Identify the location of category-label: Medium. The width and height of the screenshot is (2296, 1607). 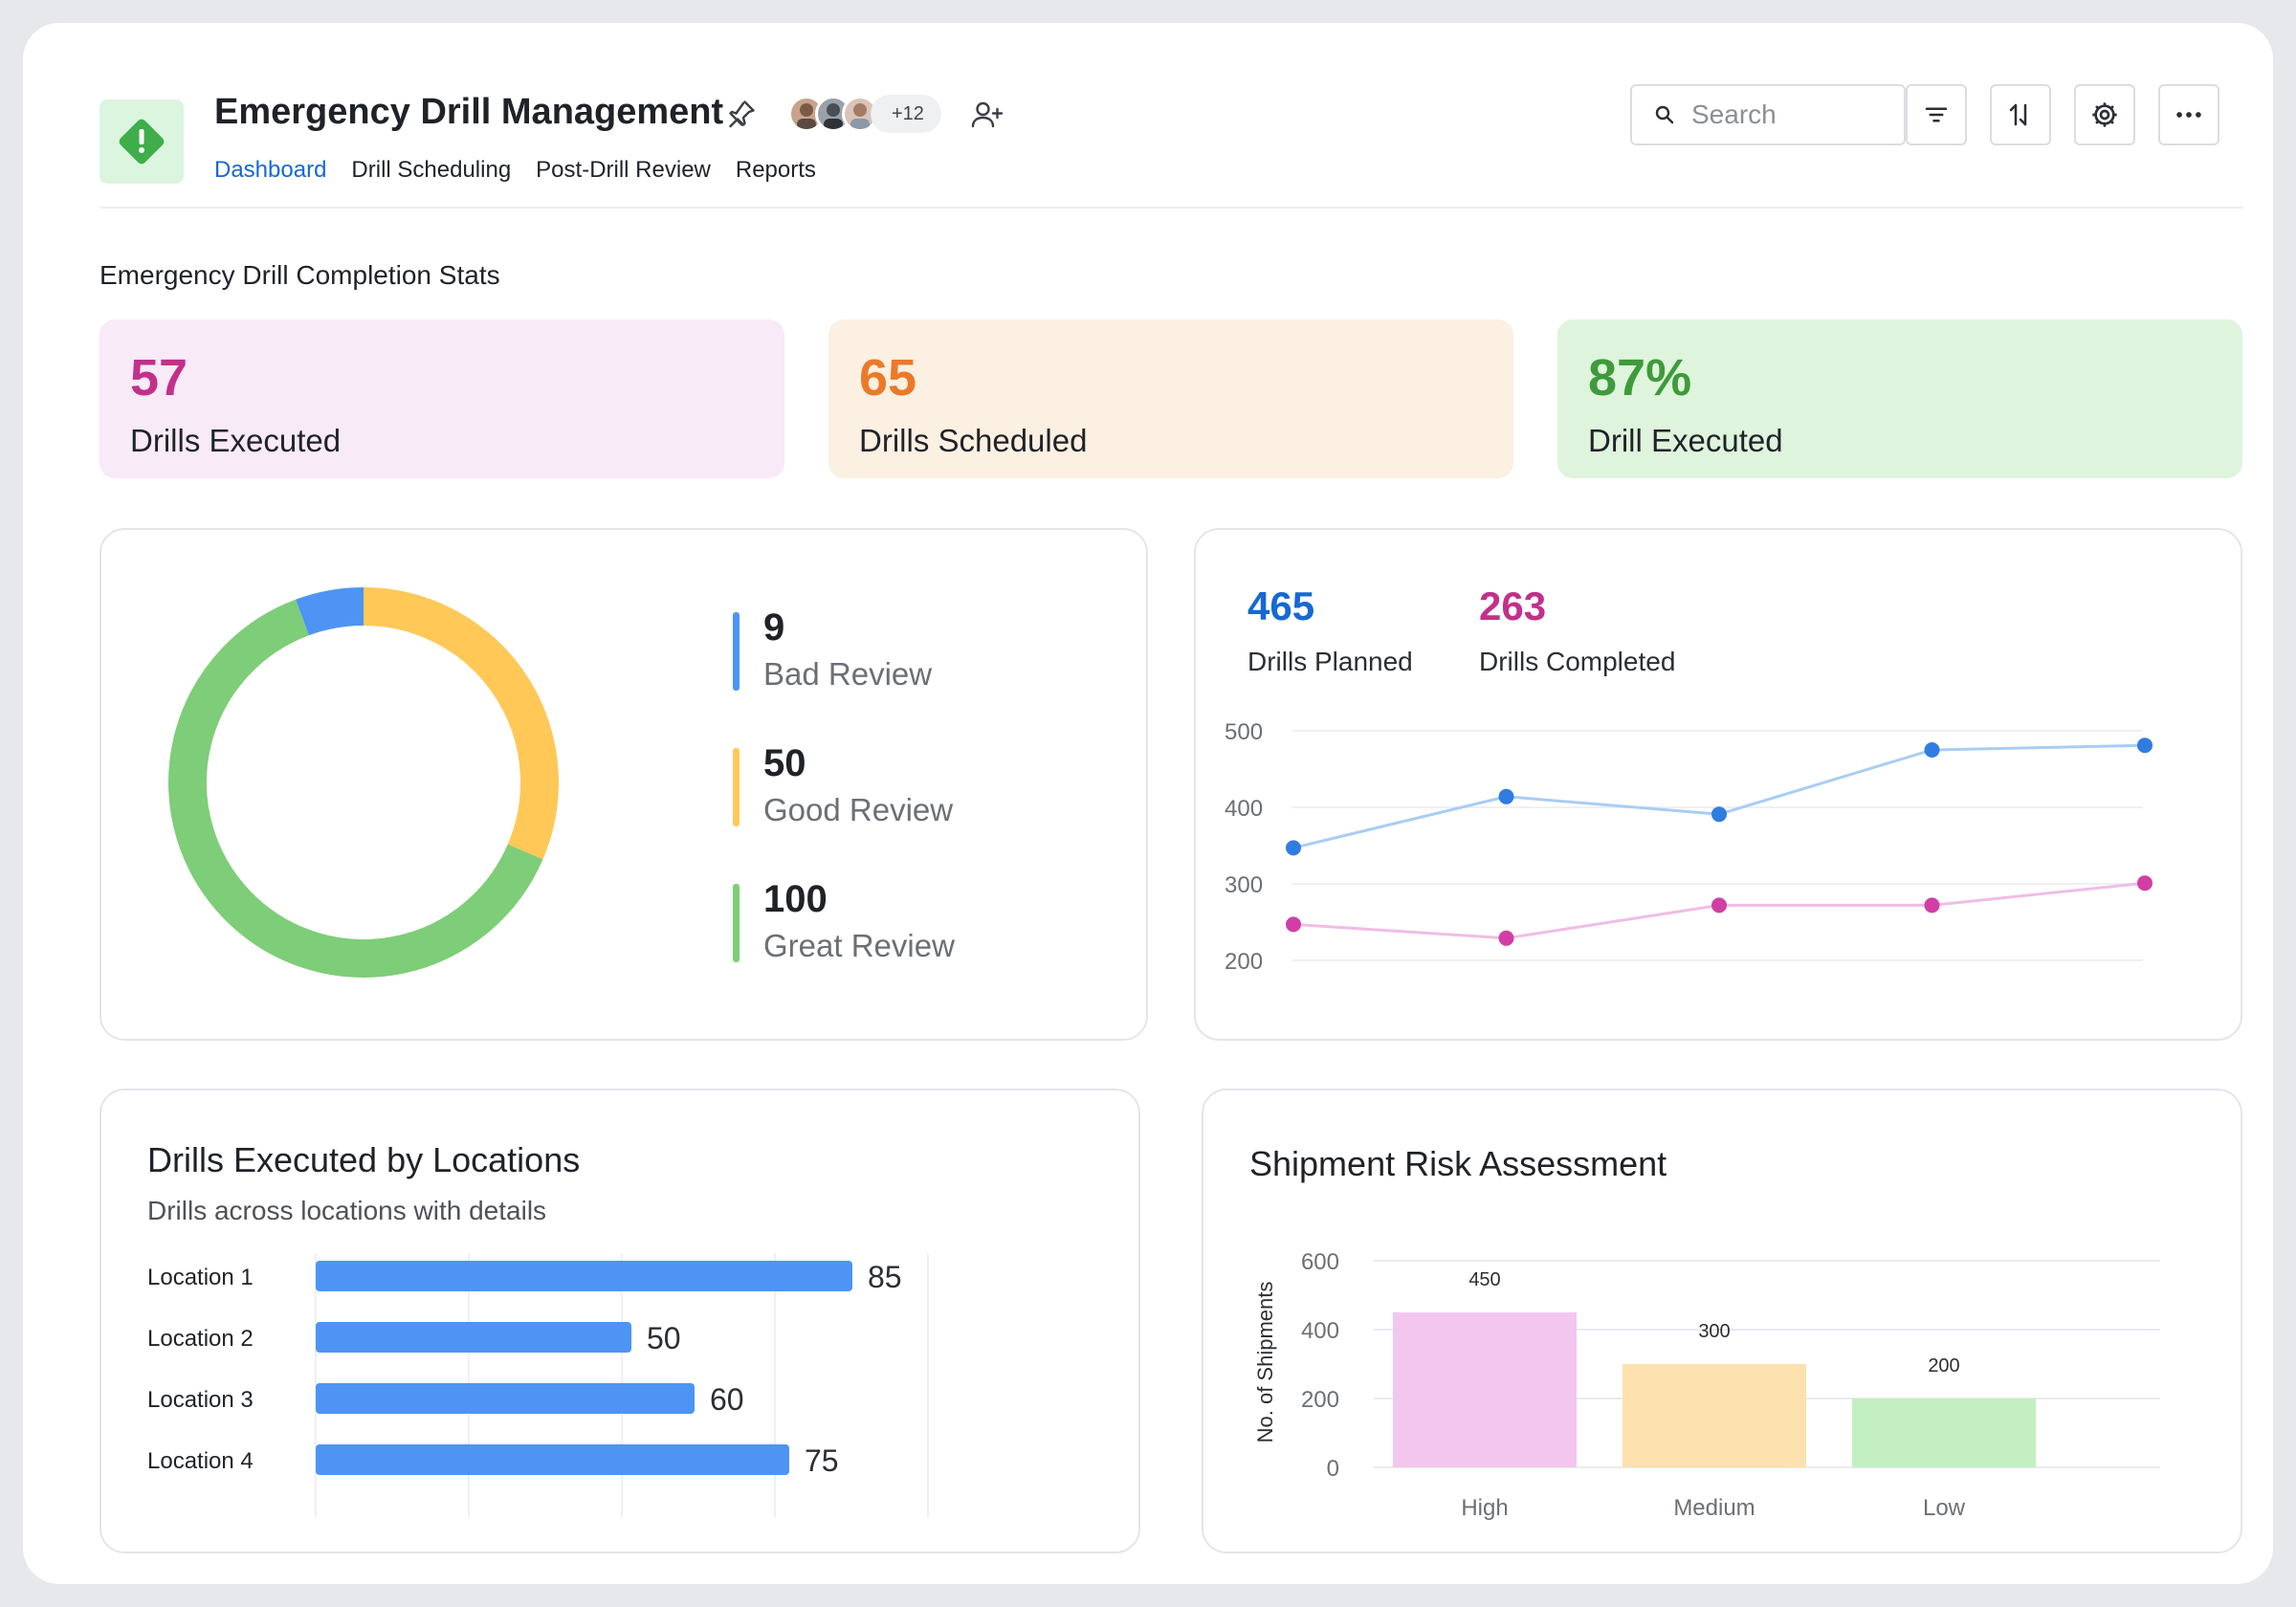
(1714, 1508).